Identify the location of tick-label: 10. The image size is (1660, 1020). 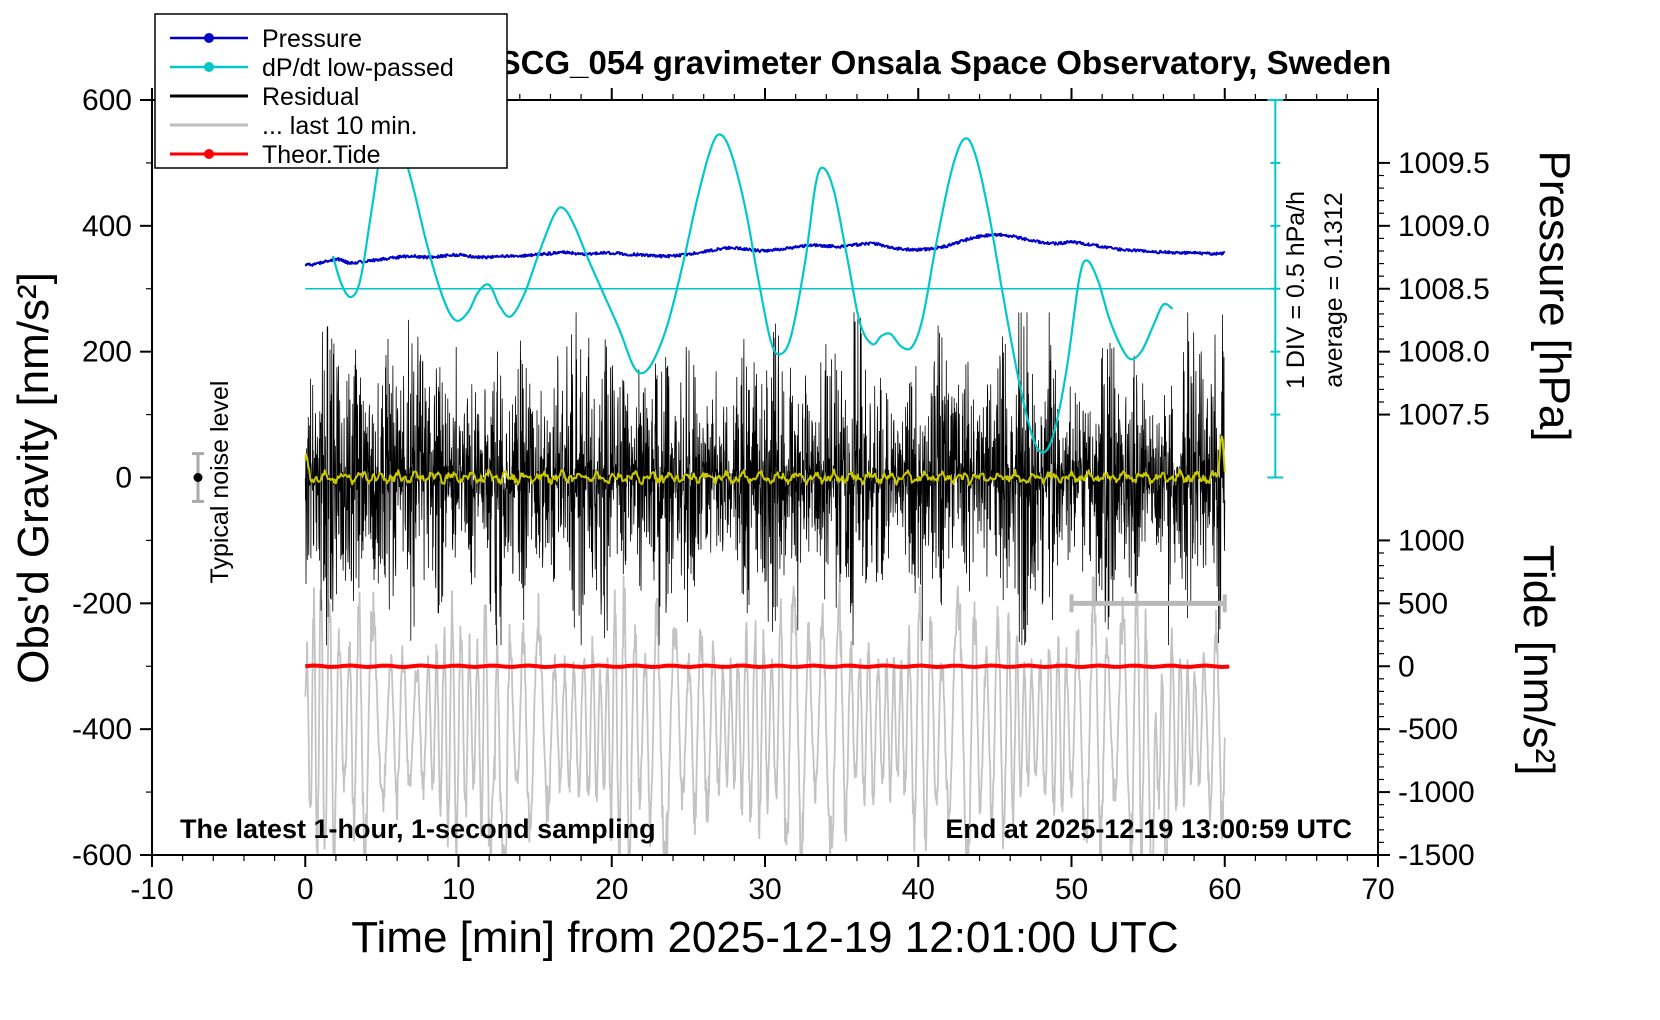
(458, 889).